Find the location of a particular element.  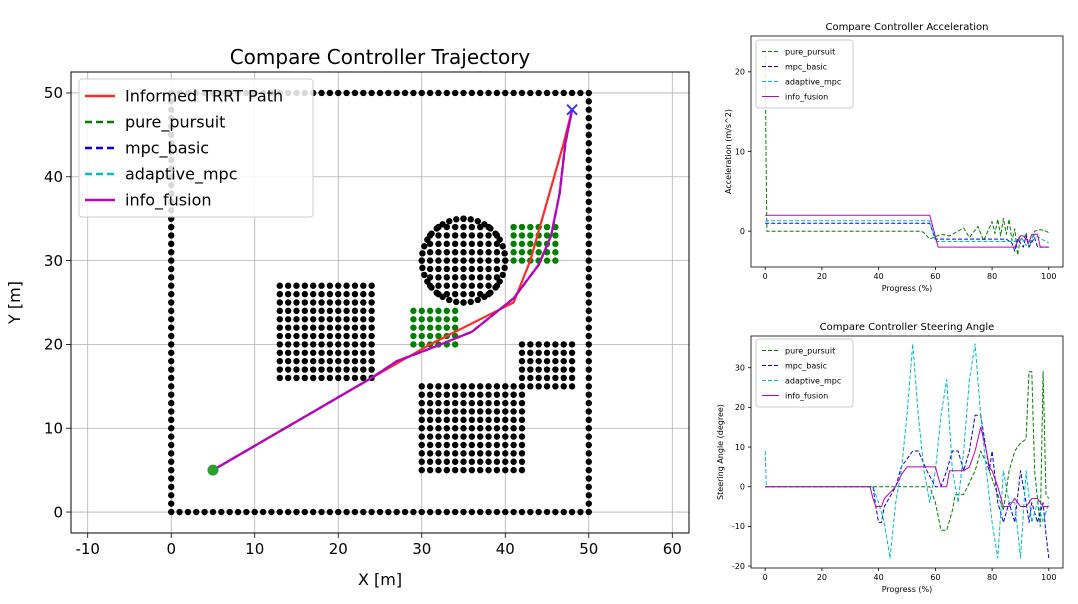

legend-label: mpc_basic is located at coordinates (806, 365).